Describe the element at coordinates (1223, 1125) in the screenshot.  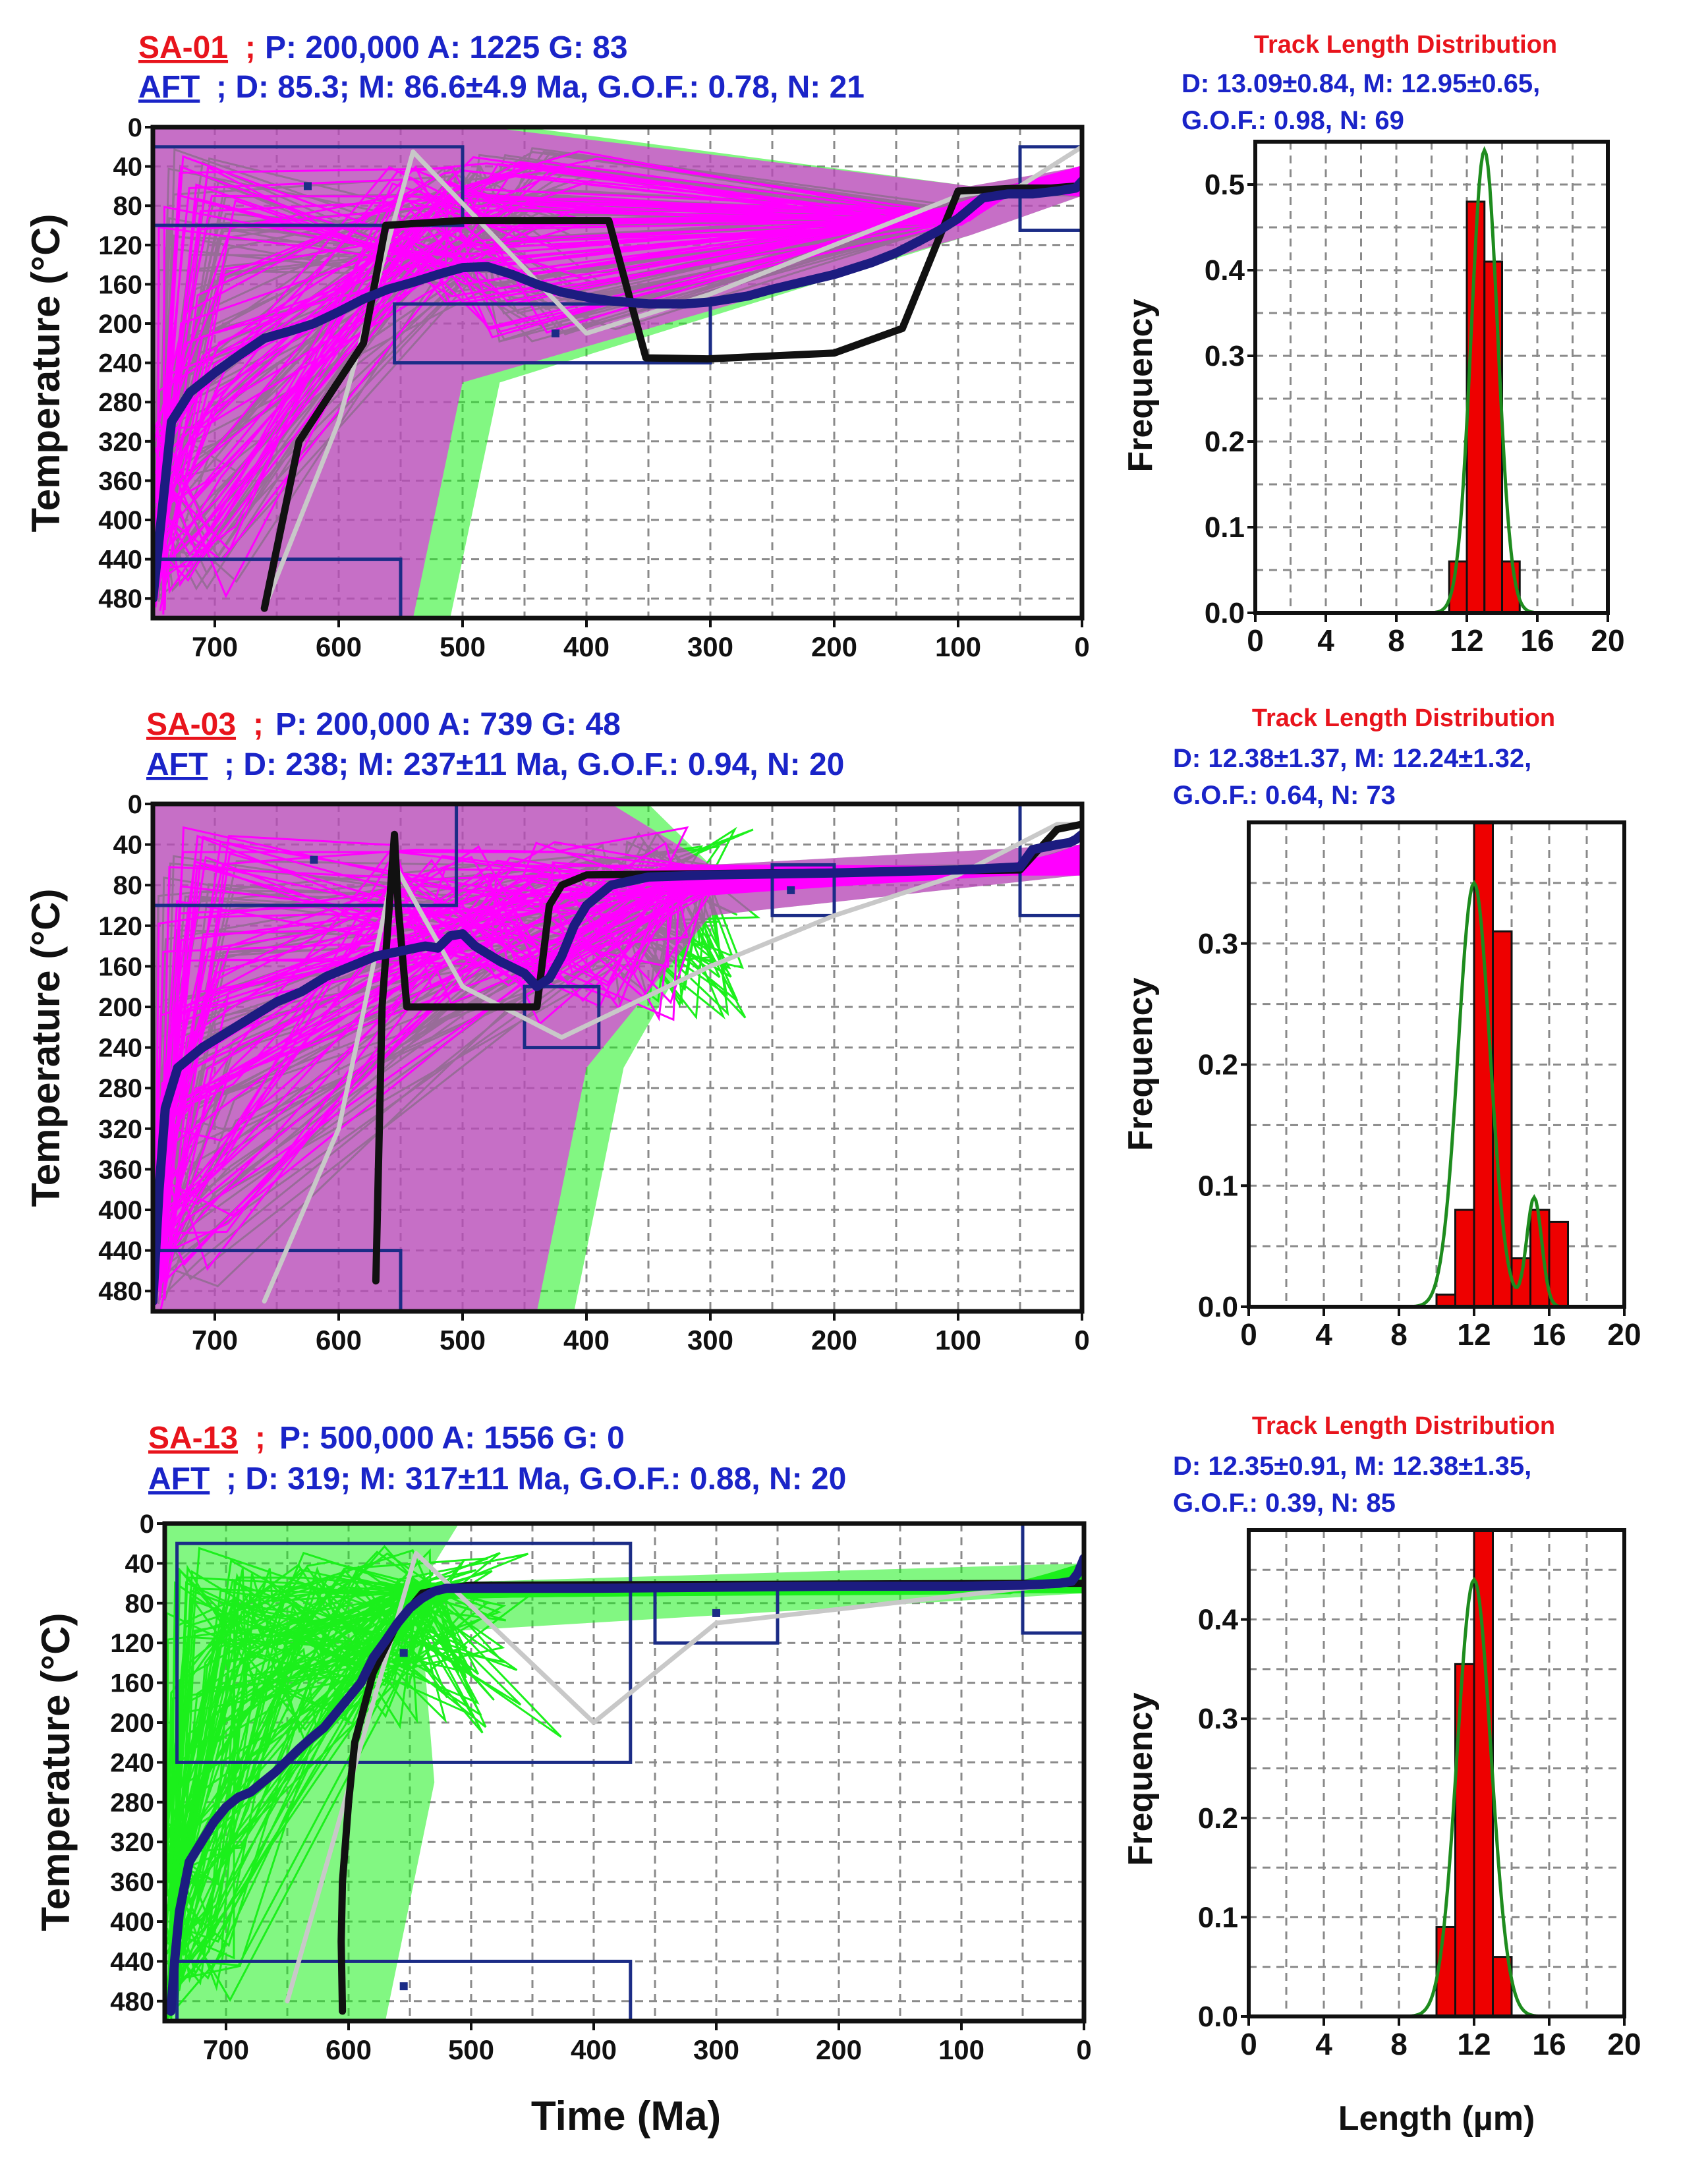
I see `hist-y-ticks: 0.0 0.1 0.2 0.3` at that location.